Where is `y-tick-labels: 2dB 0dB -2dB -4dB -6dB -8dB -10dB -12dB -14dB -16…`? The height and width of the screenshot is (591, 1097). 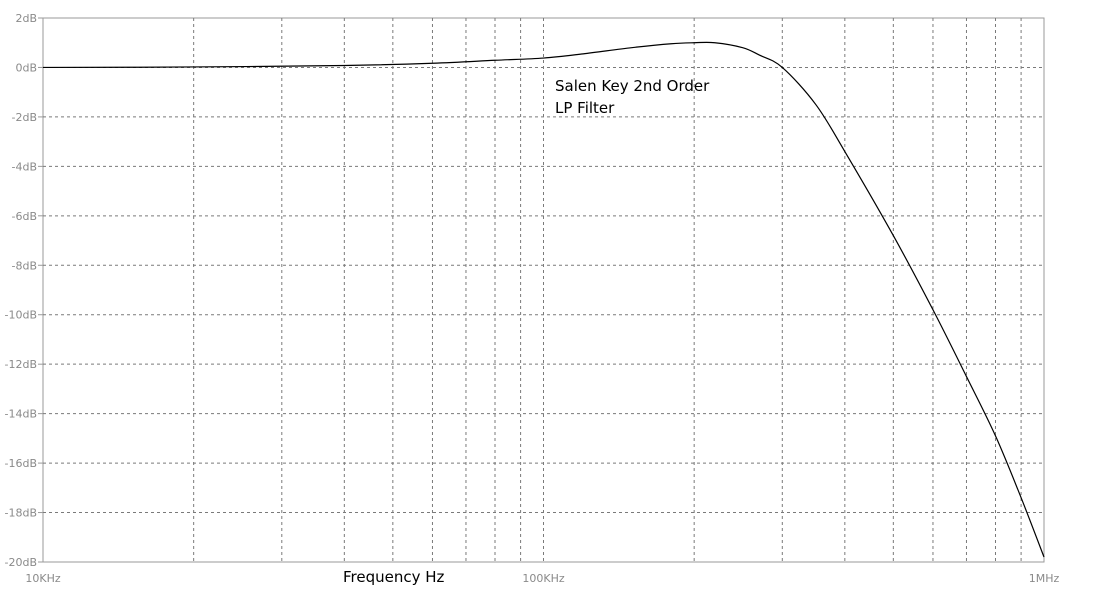 y-tick-labels: 2dB 0dB -2dB -4dB -6dB -8dB -10dB -12dB -14dB -16… is located at coordinates (24, 290).